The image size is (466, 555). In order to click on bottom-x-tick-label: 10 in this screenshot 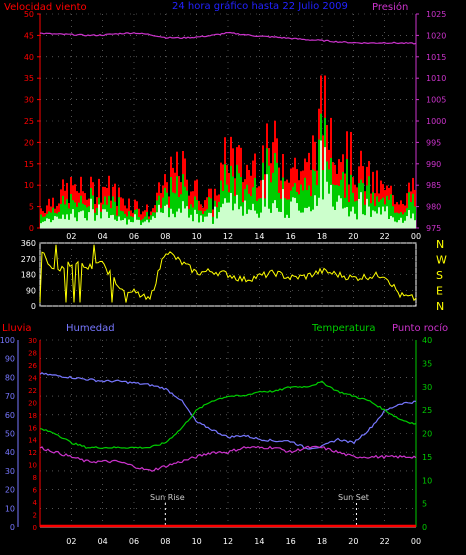, I will do `click(197, 541)`.